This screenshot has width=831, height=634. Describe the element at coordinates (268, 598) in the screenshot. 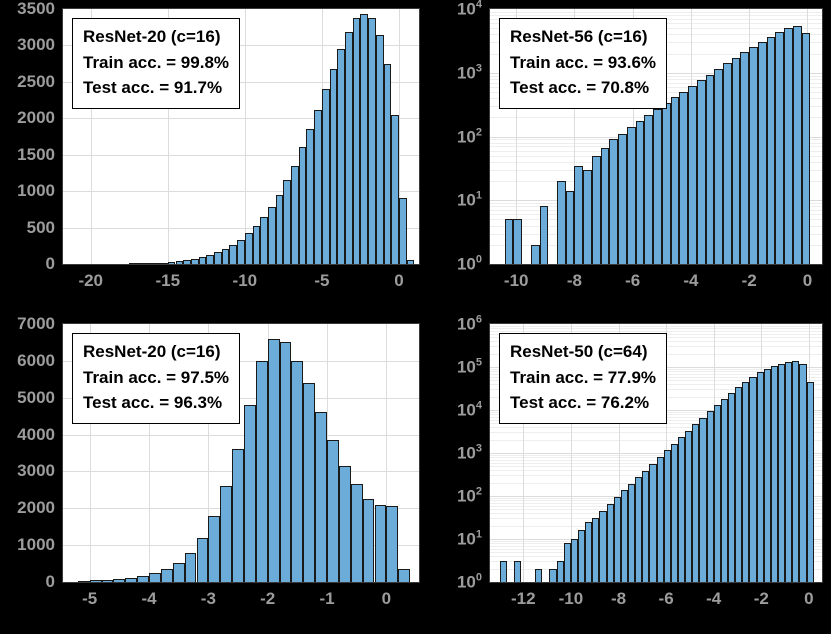

I see `x-tick-label: -2` at that location.